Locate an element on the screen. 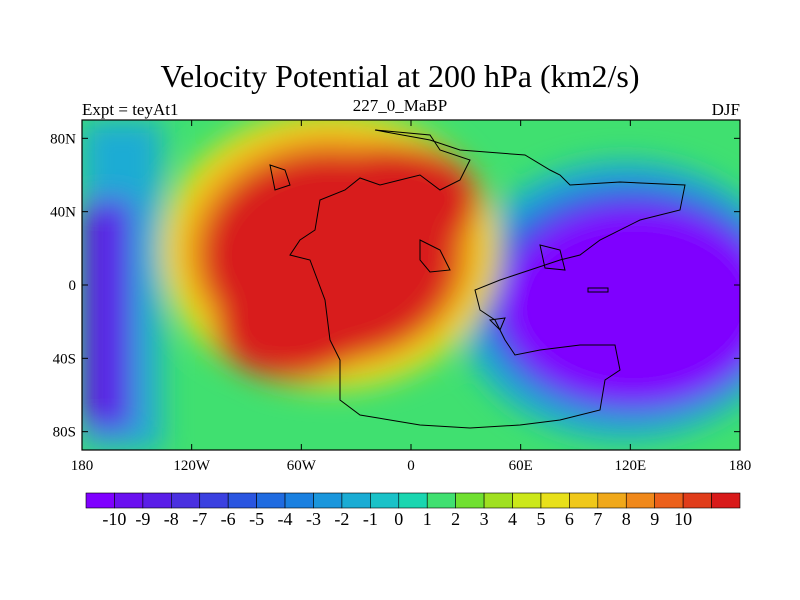 This screenshot has width=800, height=600. colorbar-label: 3 is located at coordinates (484, 519).